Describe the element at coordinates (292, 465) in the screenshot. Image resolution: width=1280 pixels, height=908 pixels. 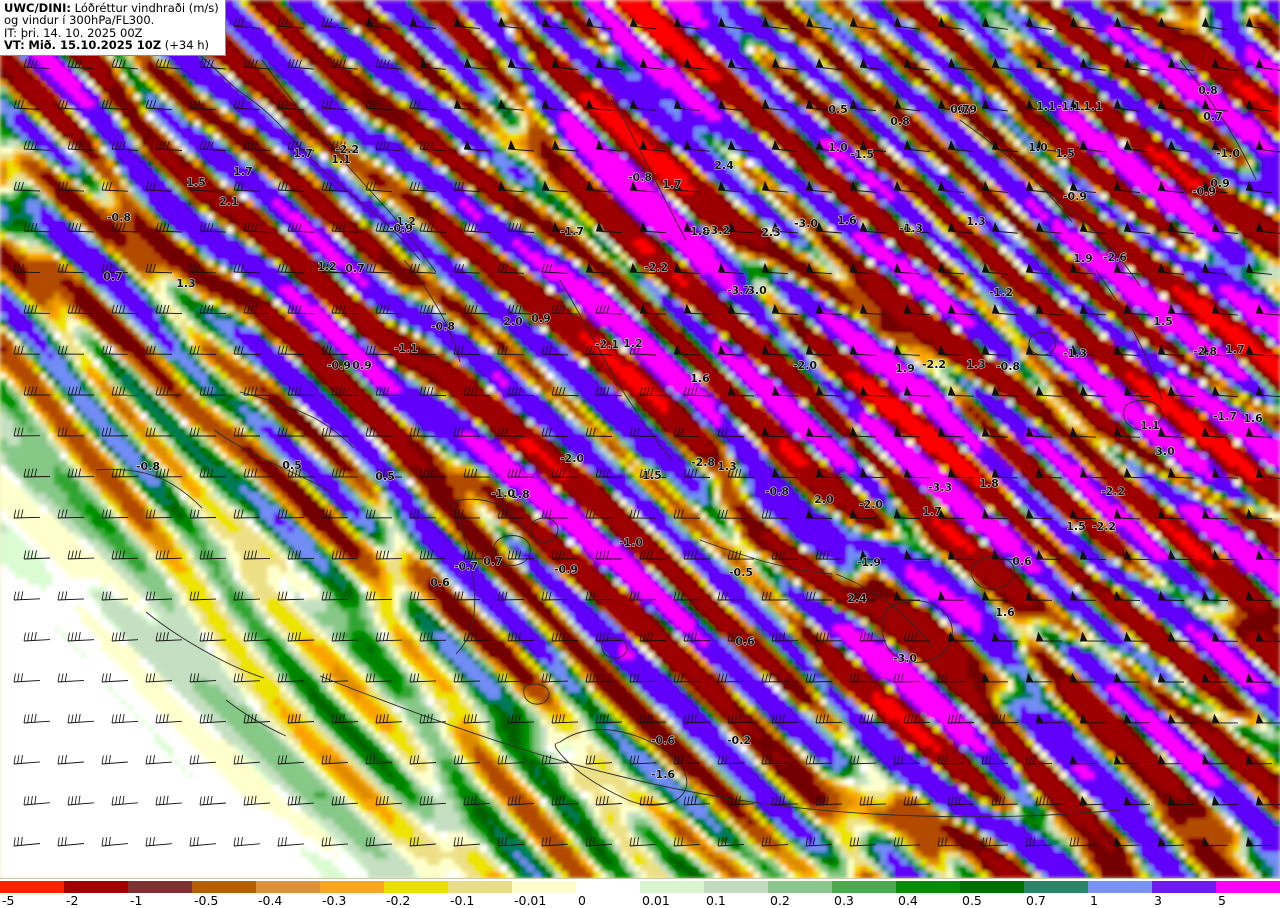
I see `extrema-label: 0.5` at that location.